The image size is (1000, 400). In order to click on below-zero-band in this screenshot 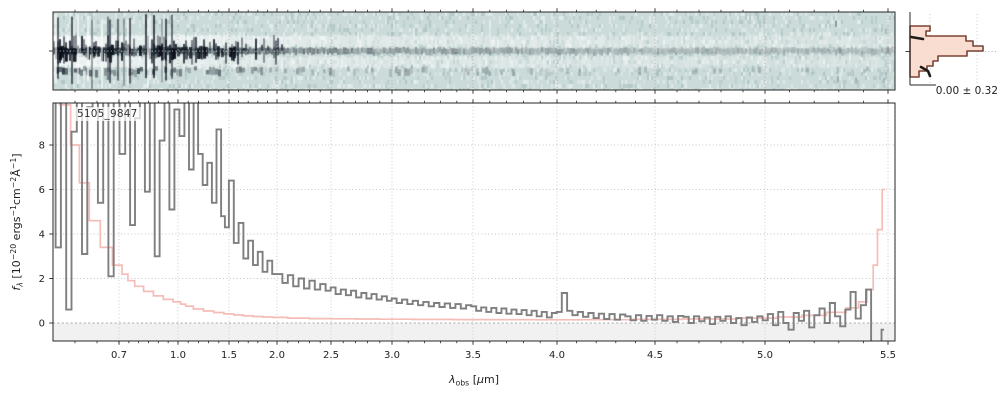, I will do `click(474, 332)`.